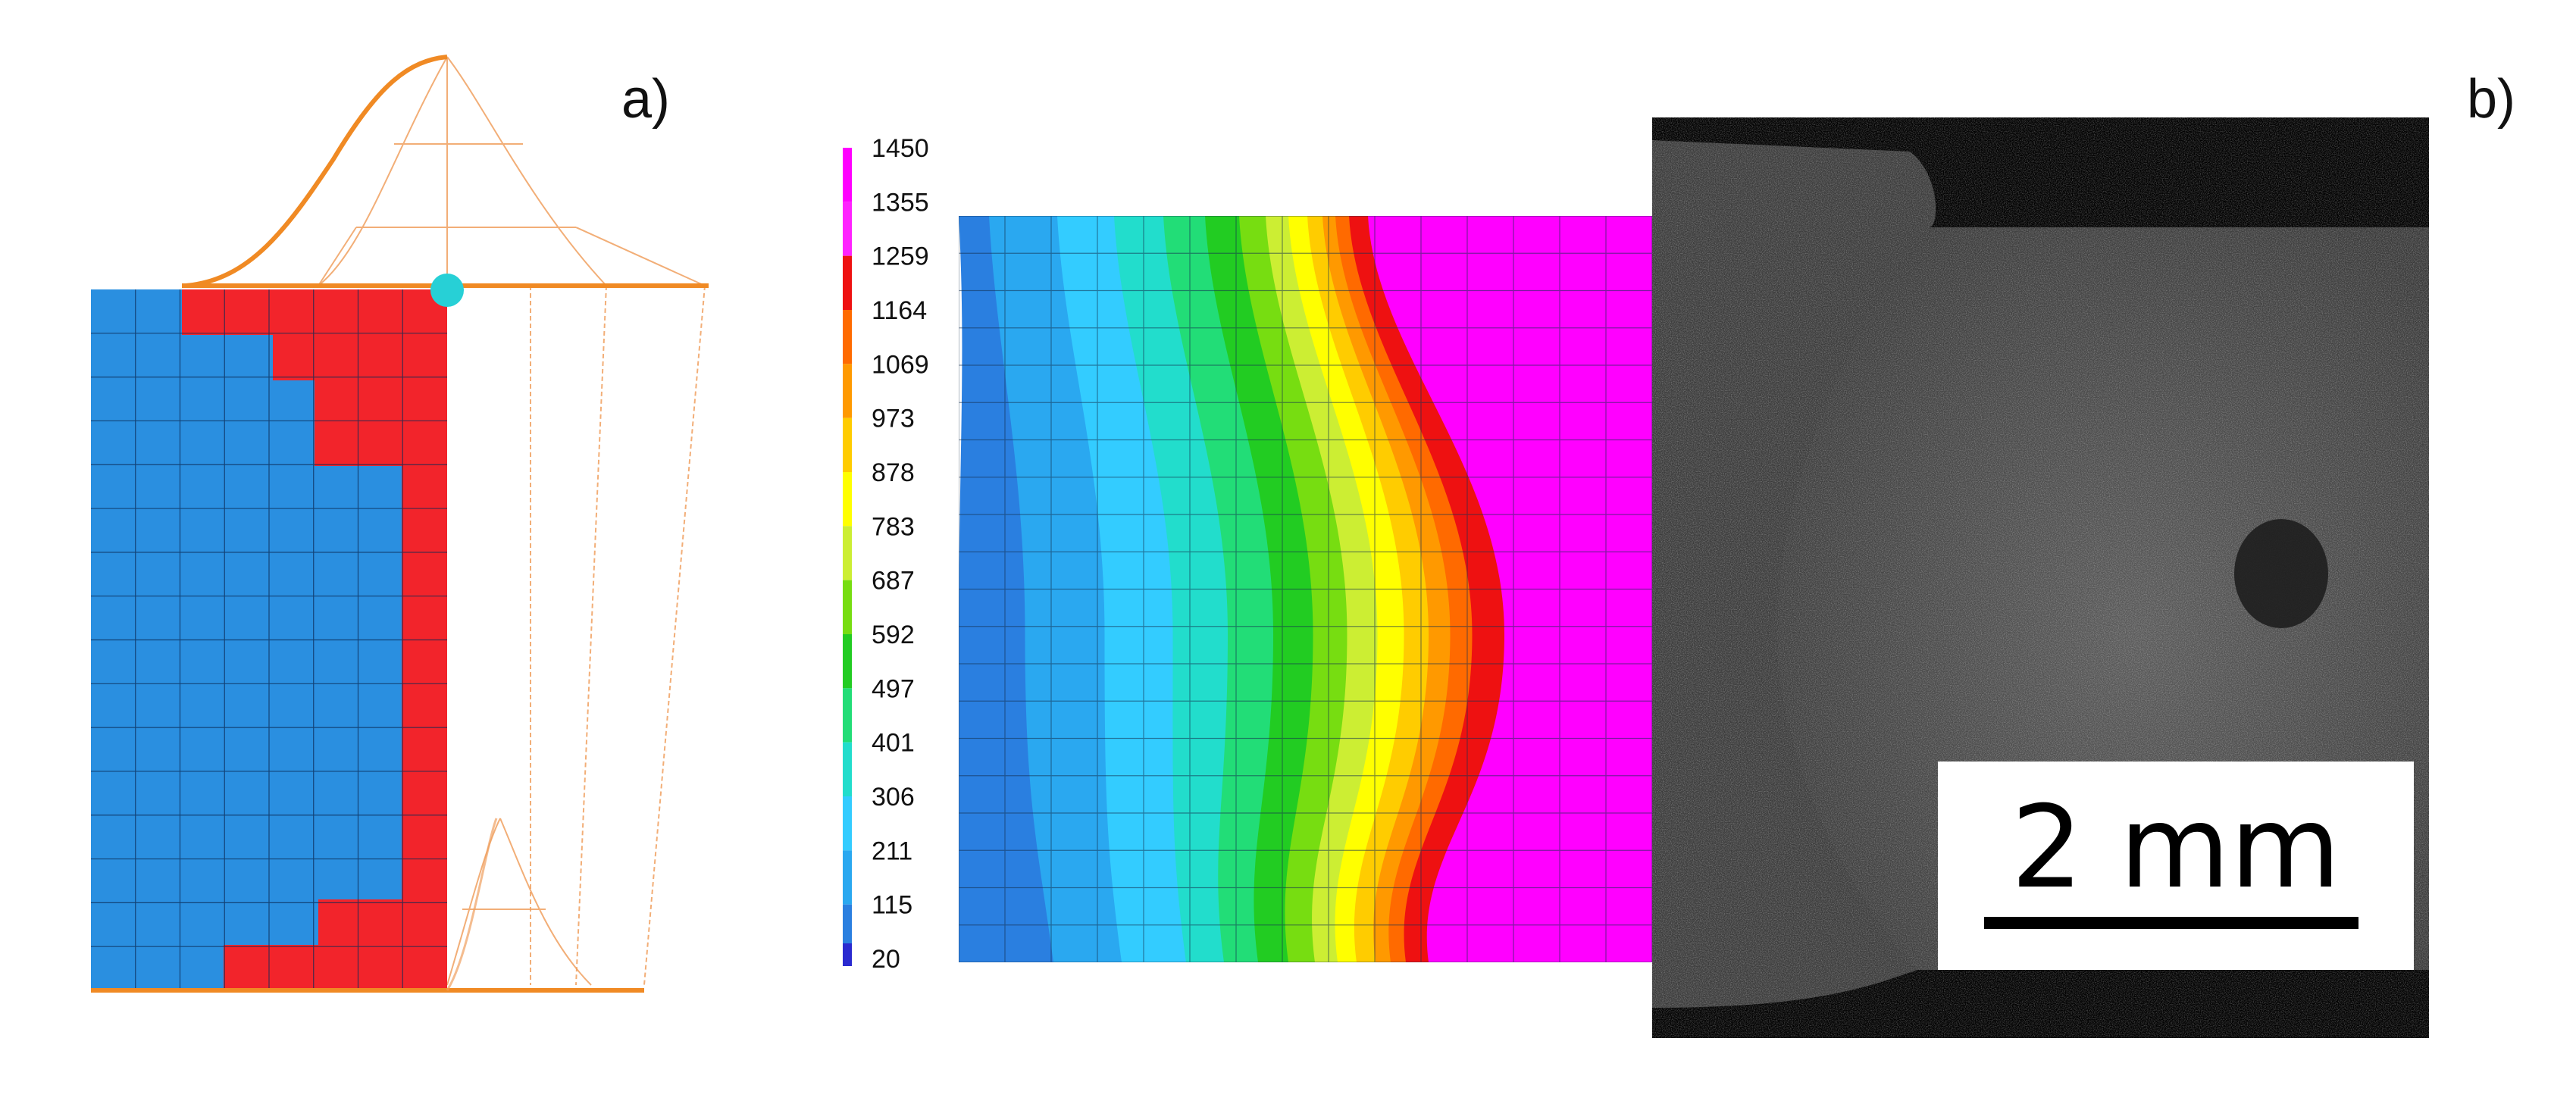  I want to click on legend-value: 1450, so click(900, 148).